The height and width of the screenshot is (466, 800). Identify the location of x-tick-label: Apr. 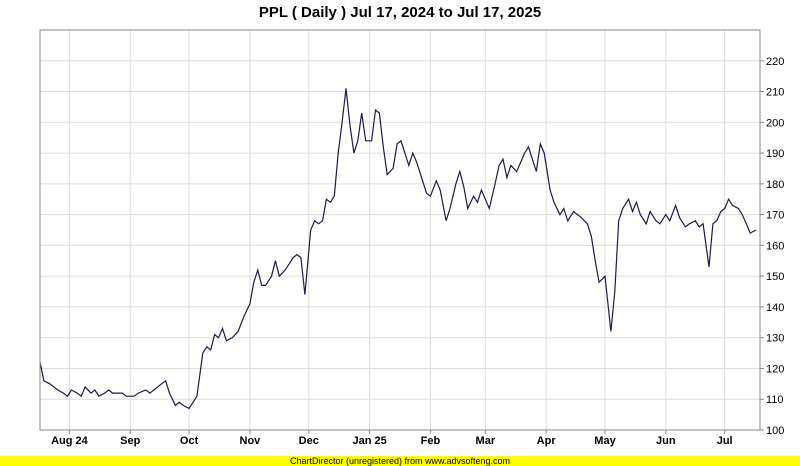
(547, 441).